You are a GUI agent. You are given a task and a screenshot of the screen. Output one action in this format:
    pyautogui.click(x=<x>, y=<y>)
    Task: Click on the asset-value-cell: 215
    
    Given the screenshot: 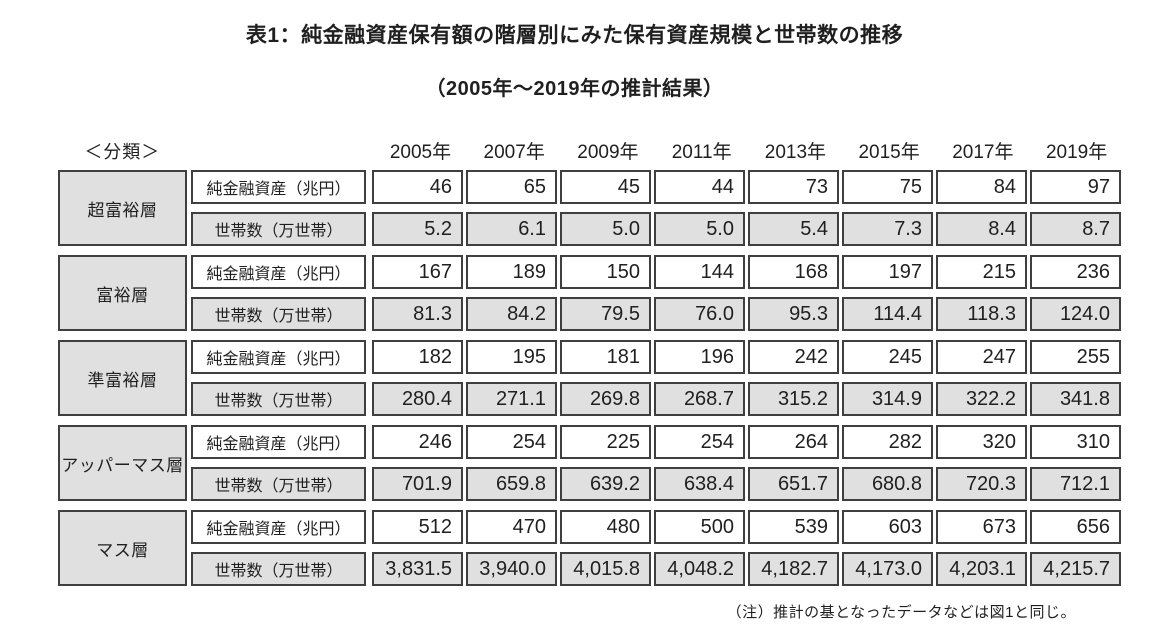 What is the action you would take?
    pyautogui.click(x=981, y=272)
    